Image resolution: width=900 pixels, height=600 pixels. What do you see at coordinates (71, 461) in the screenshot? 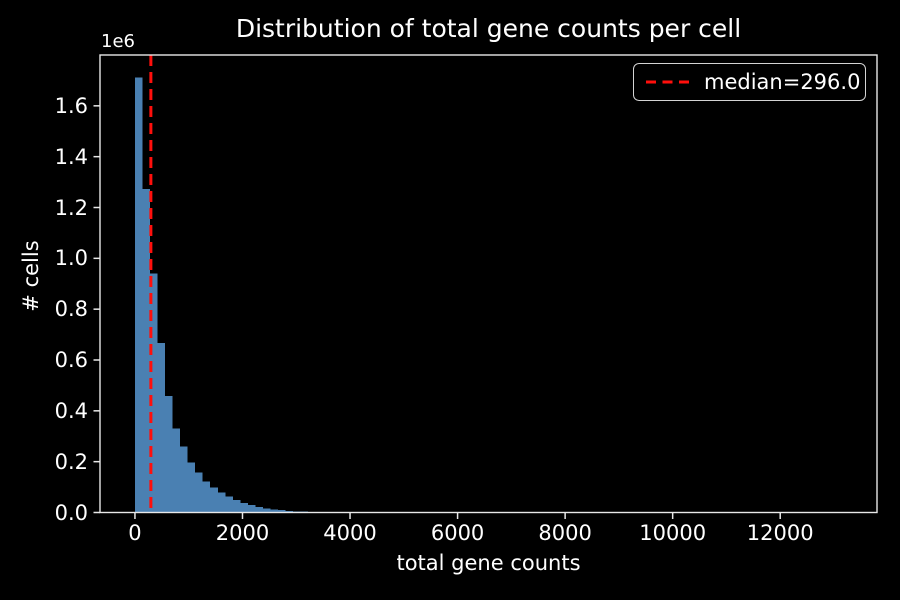
I see `y-tick-label: 0.2` at bounding box center [71, 461].